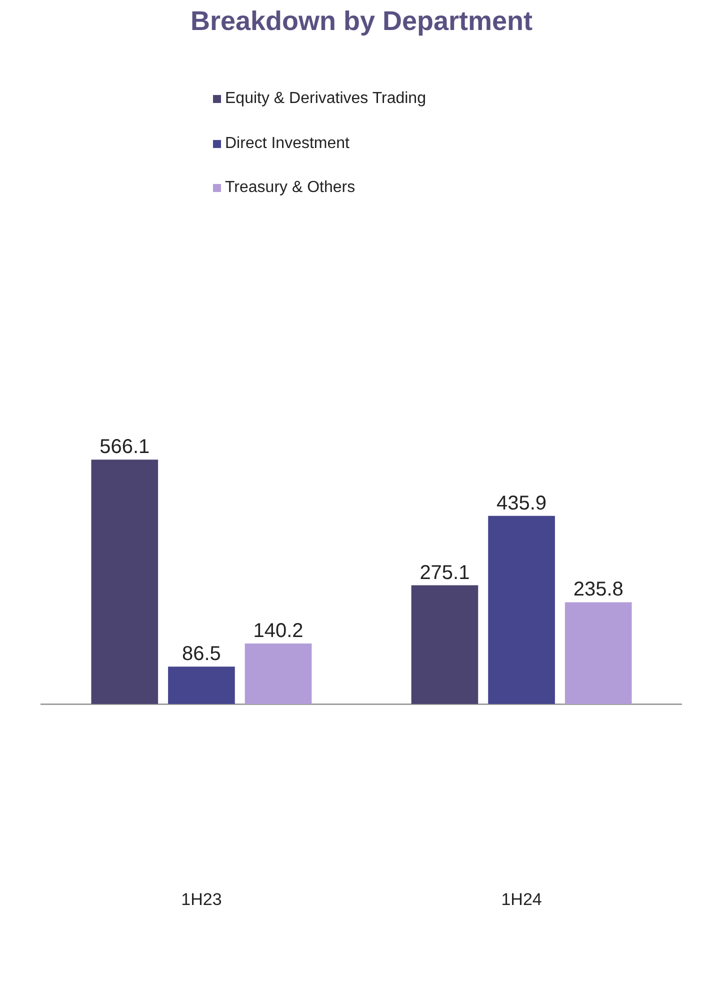 This screenshot has height=983, width=723. I want to click on data-label: 275.1, so click(445, 573).